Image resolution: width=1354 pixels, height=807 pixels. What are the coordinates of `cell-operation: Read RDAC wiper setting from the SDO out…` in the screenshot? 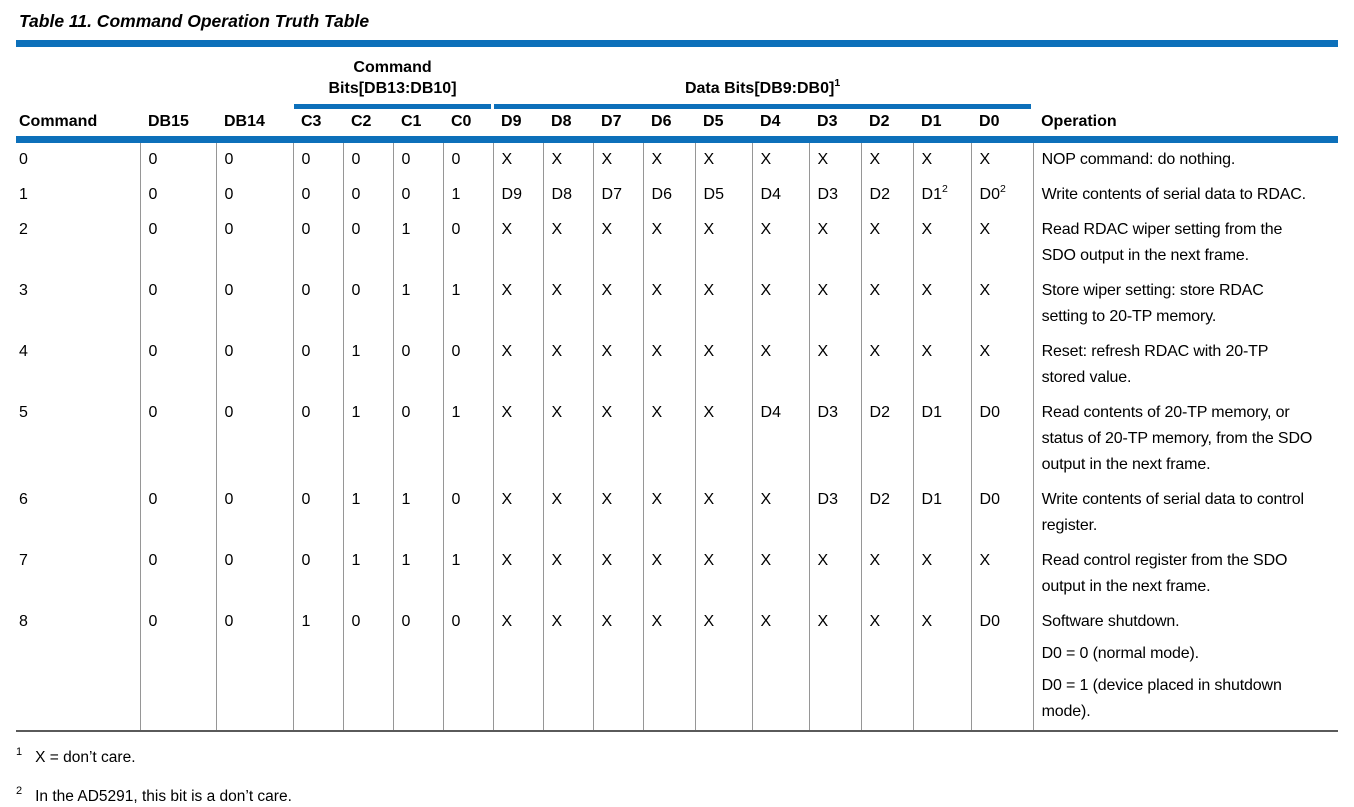 It's located at (1185, 243).